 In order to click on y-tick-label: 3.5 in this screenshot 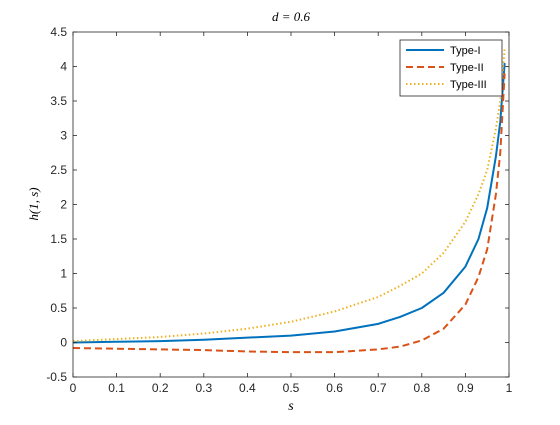, I will do `click(58, 101)`.